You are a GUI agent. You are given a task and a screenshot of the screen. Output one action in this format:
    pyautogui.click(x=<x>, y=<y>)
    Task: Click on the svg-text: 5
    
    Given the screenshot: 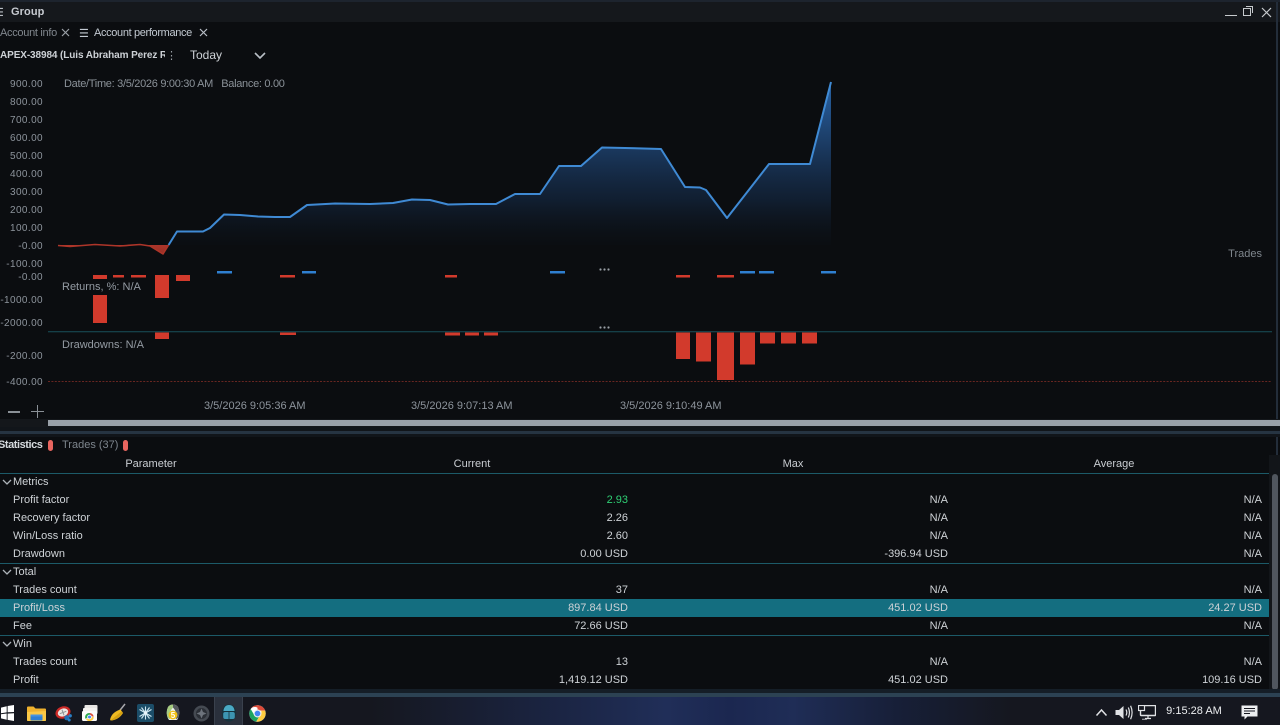 What is the action you would take?
    pyautogui.click(x=173, y=715)
    